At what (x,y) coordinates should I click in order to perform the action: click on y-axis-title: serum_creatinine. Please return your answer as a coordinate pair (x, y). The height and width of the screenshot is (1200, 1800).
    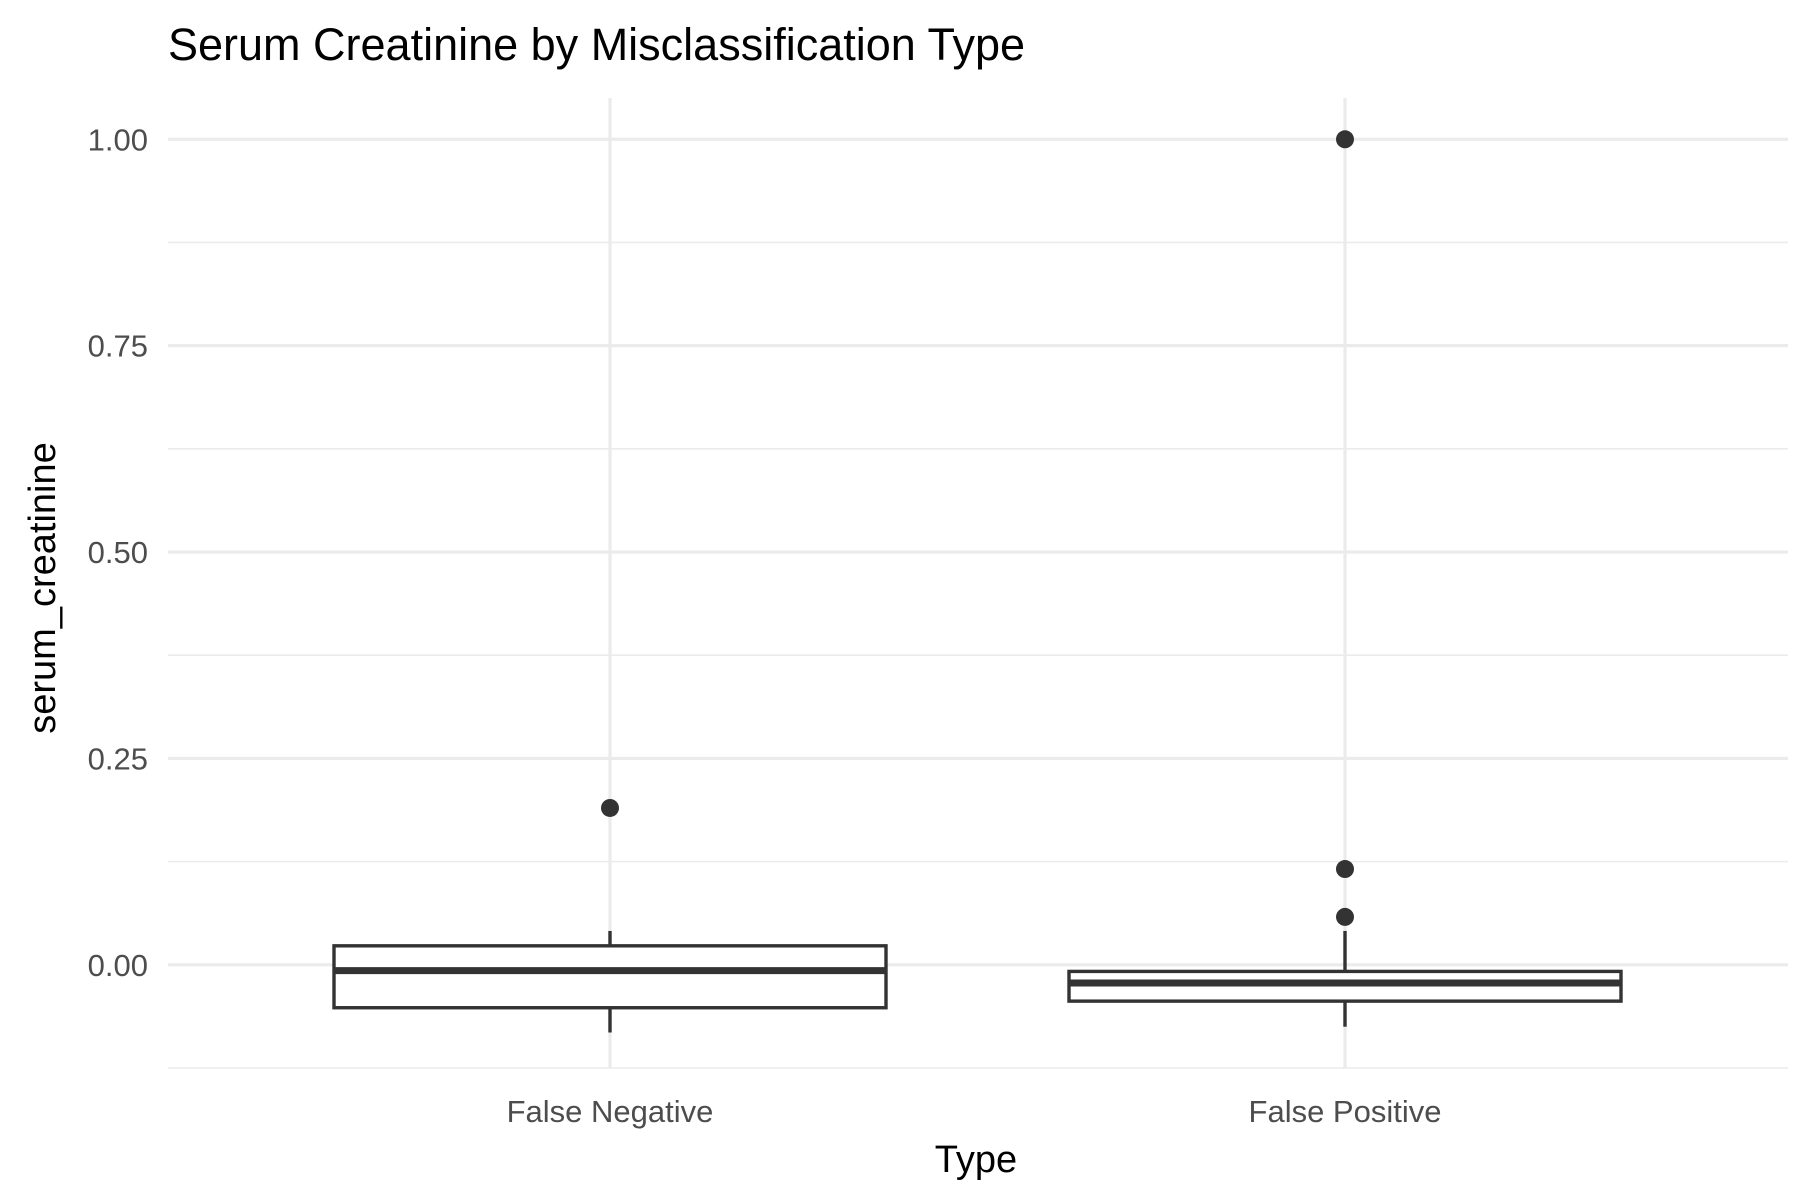
    Looking at the image, I should click on (43, 587).